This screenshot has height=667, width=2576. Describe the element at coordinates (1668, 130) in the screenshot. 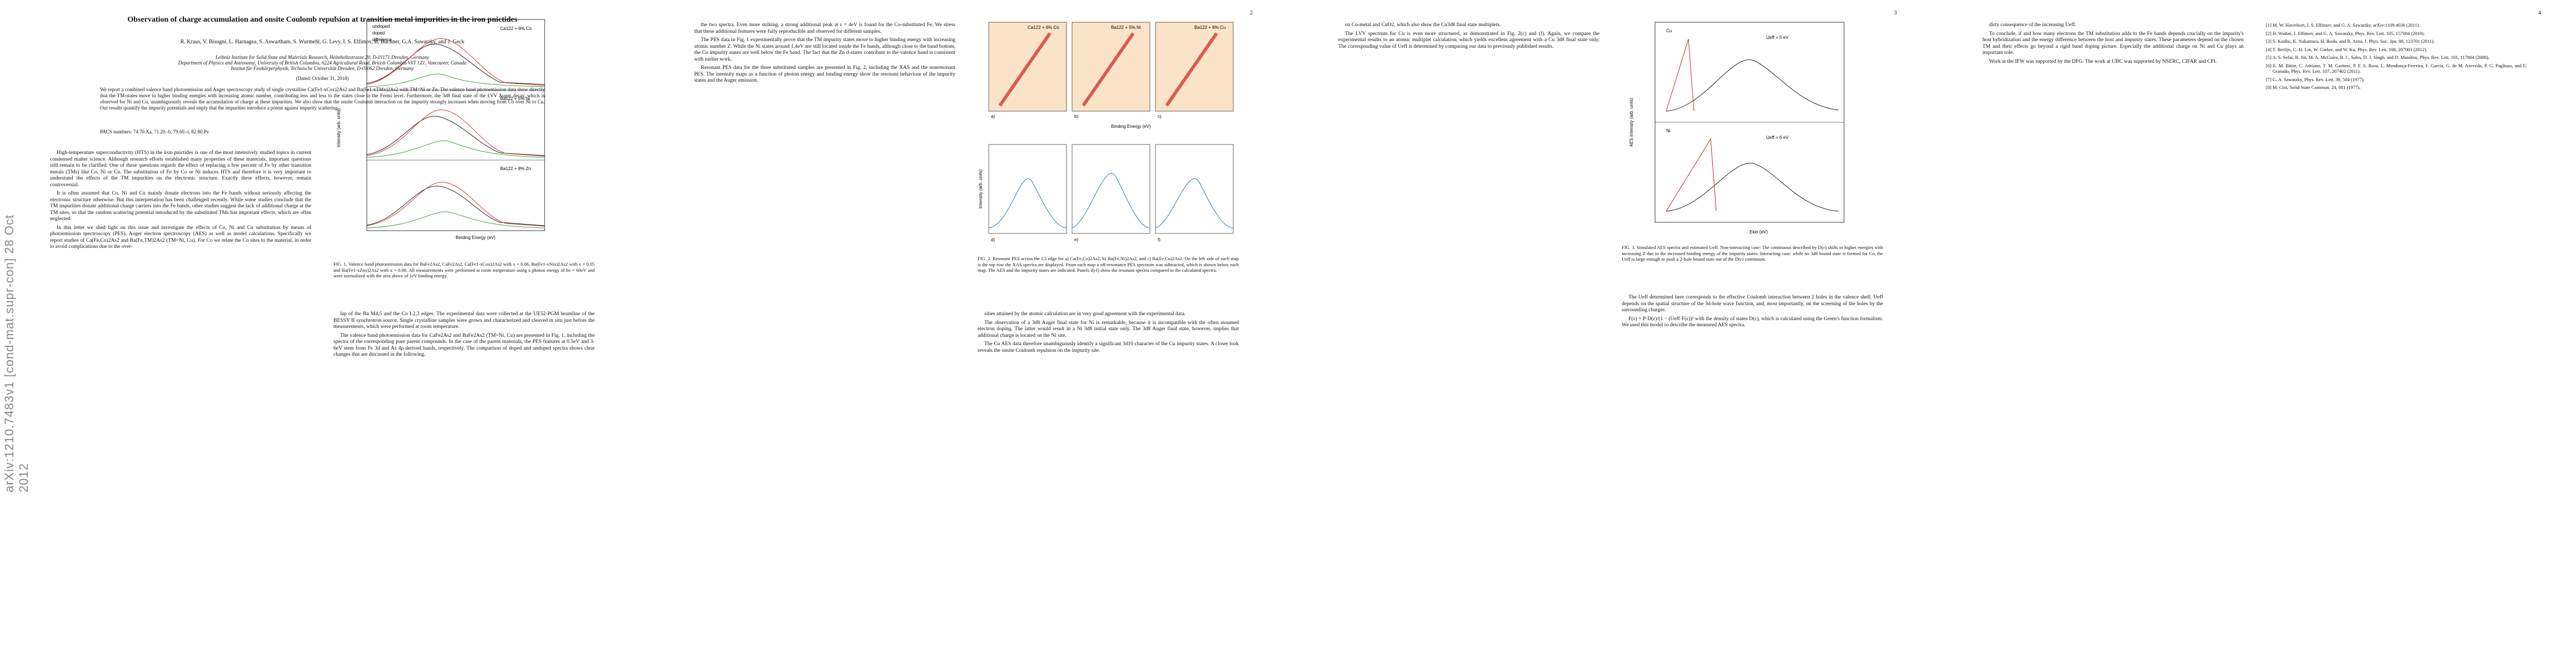

I see `figure-label: Ni` at that location.